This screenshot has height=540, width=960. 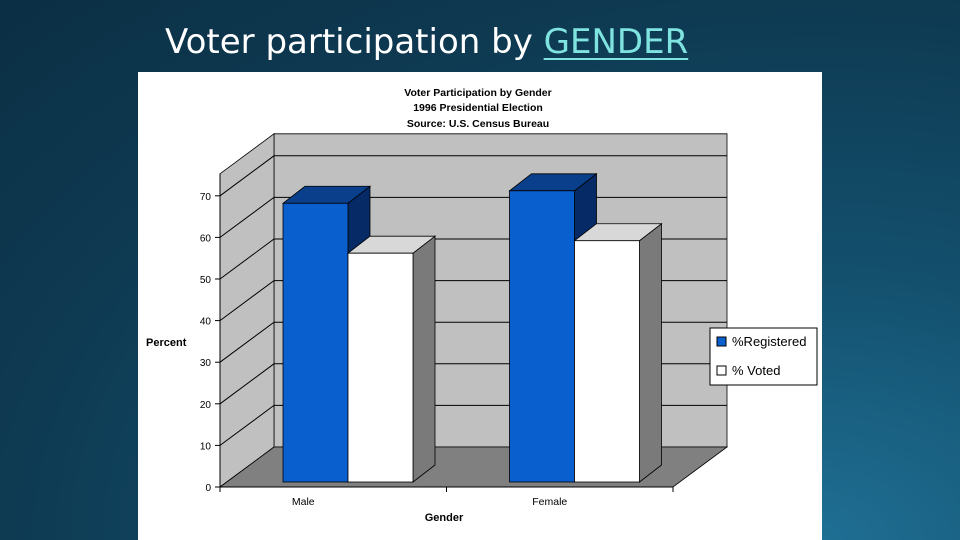 I want to click on y-axis-ticks: 0 10 20 30 40 50 60 70, so click(x=210, y=343).